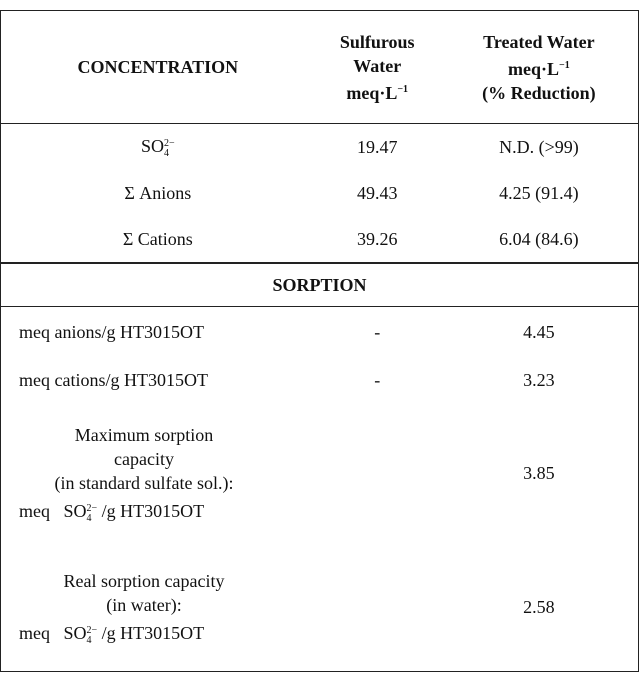 Image resolution: width=640 pixels, height=676 pixels. What do you see at coordinates (320, 147) in the screenshot?
I see `row: SO 2− 4 19.47 N.D. (>99)` at bounding box center [320, 147].